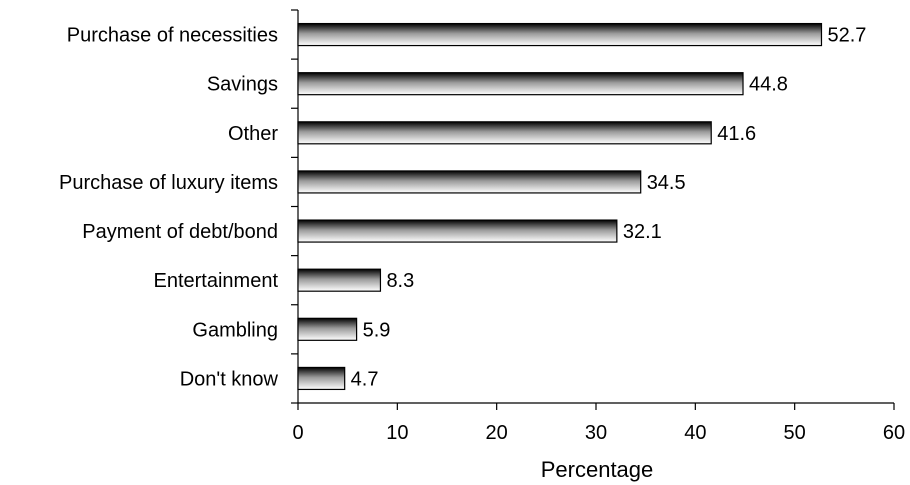 Image resolution: width=910 pixels, height=485 pixels. I want to click on x-tick-label: 30, so click(596, 433).